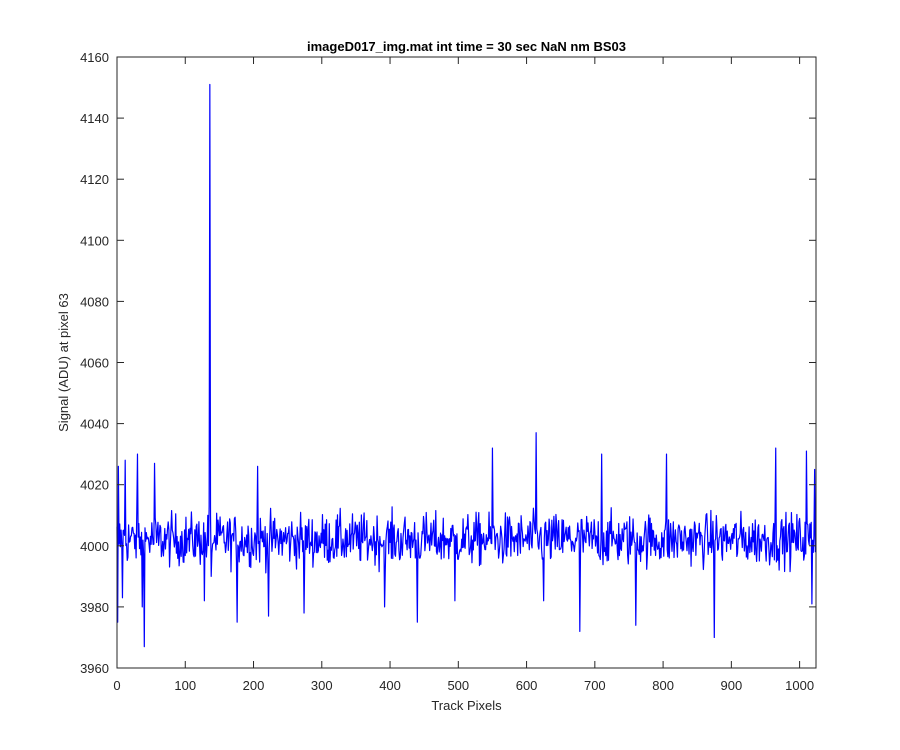 Image resolution: width=900 pixels, height=750 pixels. Describe the element at coordinates (322, 685) in the screenshot. I see `x-tick-label: 300` at that location.